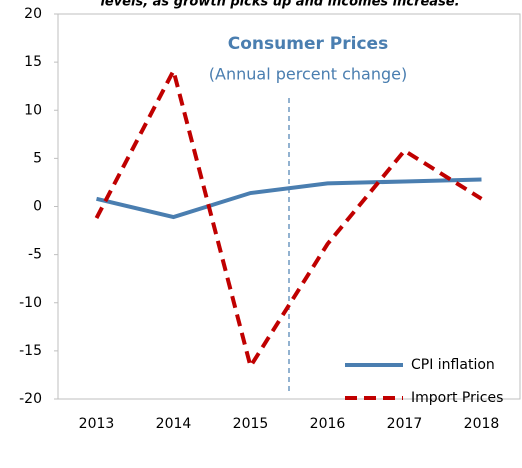 This screenshot has width=522, height=468. What do you see at coordinates (457, 398) in the screenshot?
I see `legend-label: Import Prices` at bounding box center [457, 398].